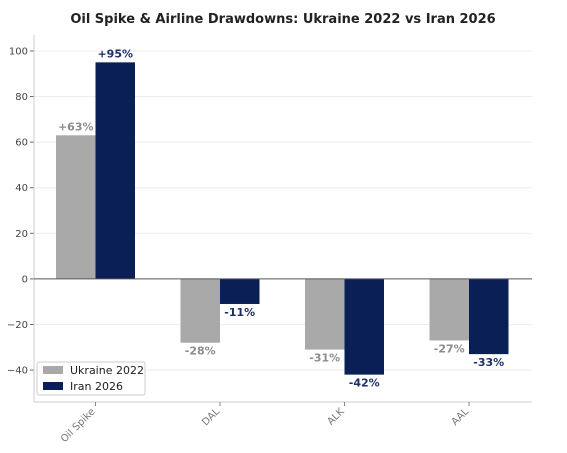 This screenshot has height=453, width=567. I want to click on bar-ukraine-2022-oil-spike, so click(76, 207).